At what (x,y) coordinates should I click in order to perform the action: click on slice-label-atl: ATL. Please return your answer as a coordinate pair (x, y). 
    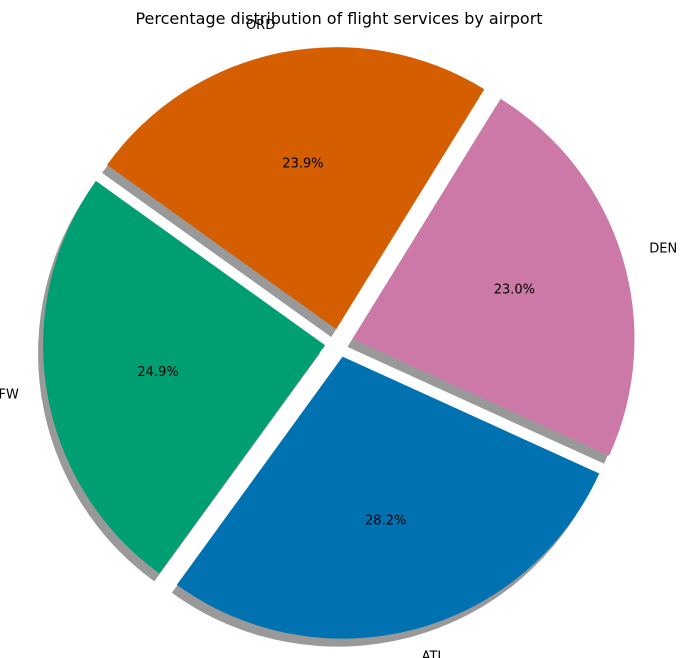
    Looking at the image, I should click on (434, 654).